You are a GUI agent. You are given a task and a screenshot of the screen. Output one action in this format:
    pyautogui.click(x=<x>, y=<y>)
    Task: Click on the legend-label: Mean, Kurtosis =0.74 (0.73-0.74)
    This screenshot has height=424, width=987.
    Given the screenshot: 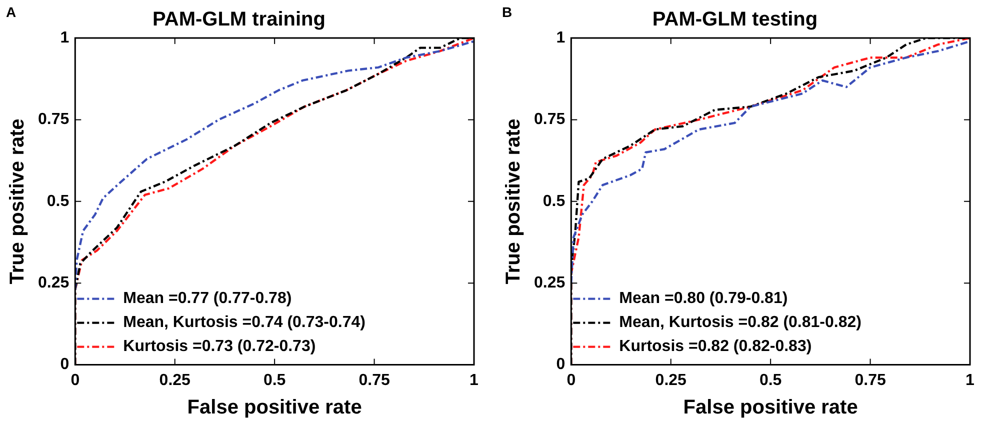 What is the action you would take?
    pyautogui.click(x=244, y=323)
    